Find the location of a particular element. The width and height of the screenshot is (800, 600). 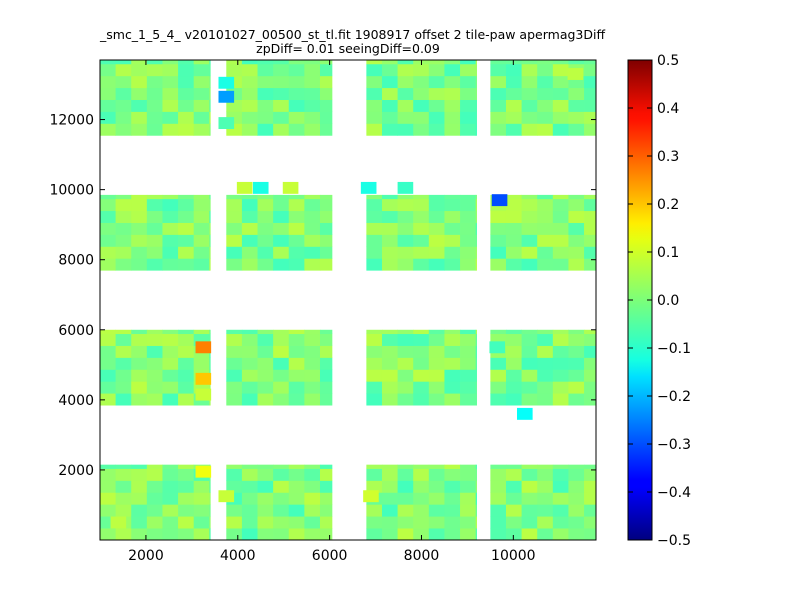

y-tick-label: 2000 is located at coordinates (76, 471).